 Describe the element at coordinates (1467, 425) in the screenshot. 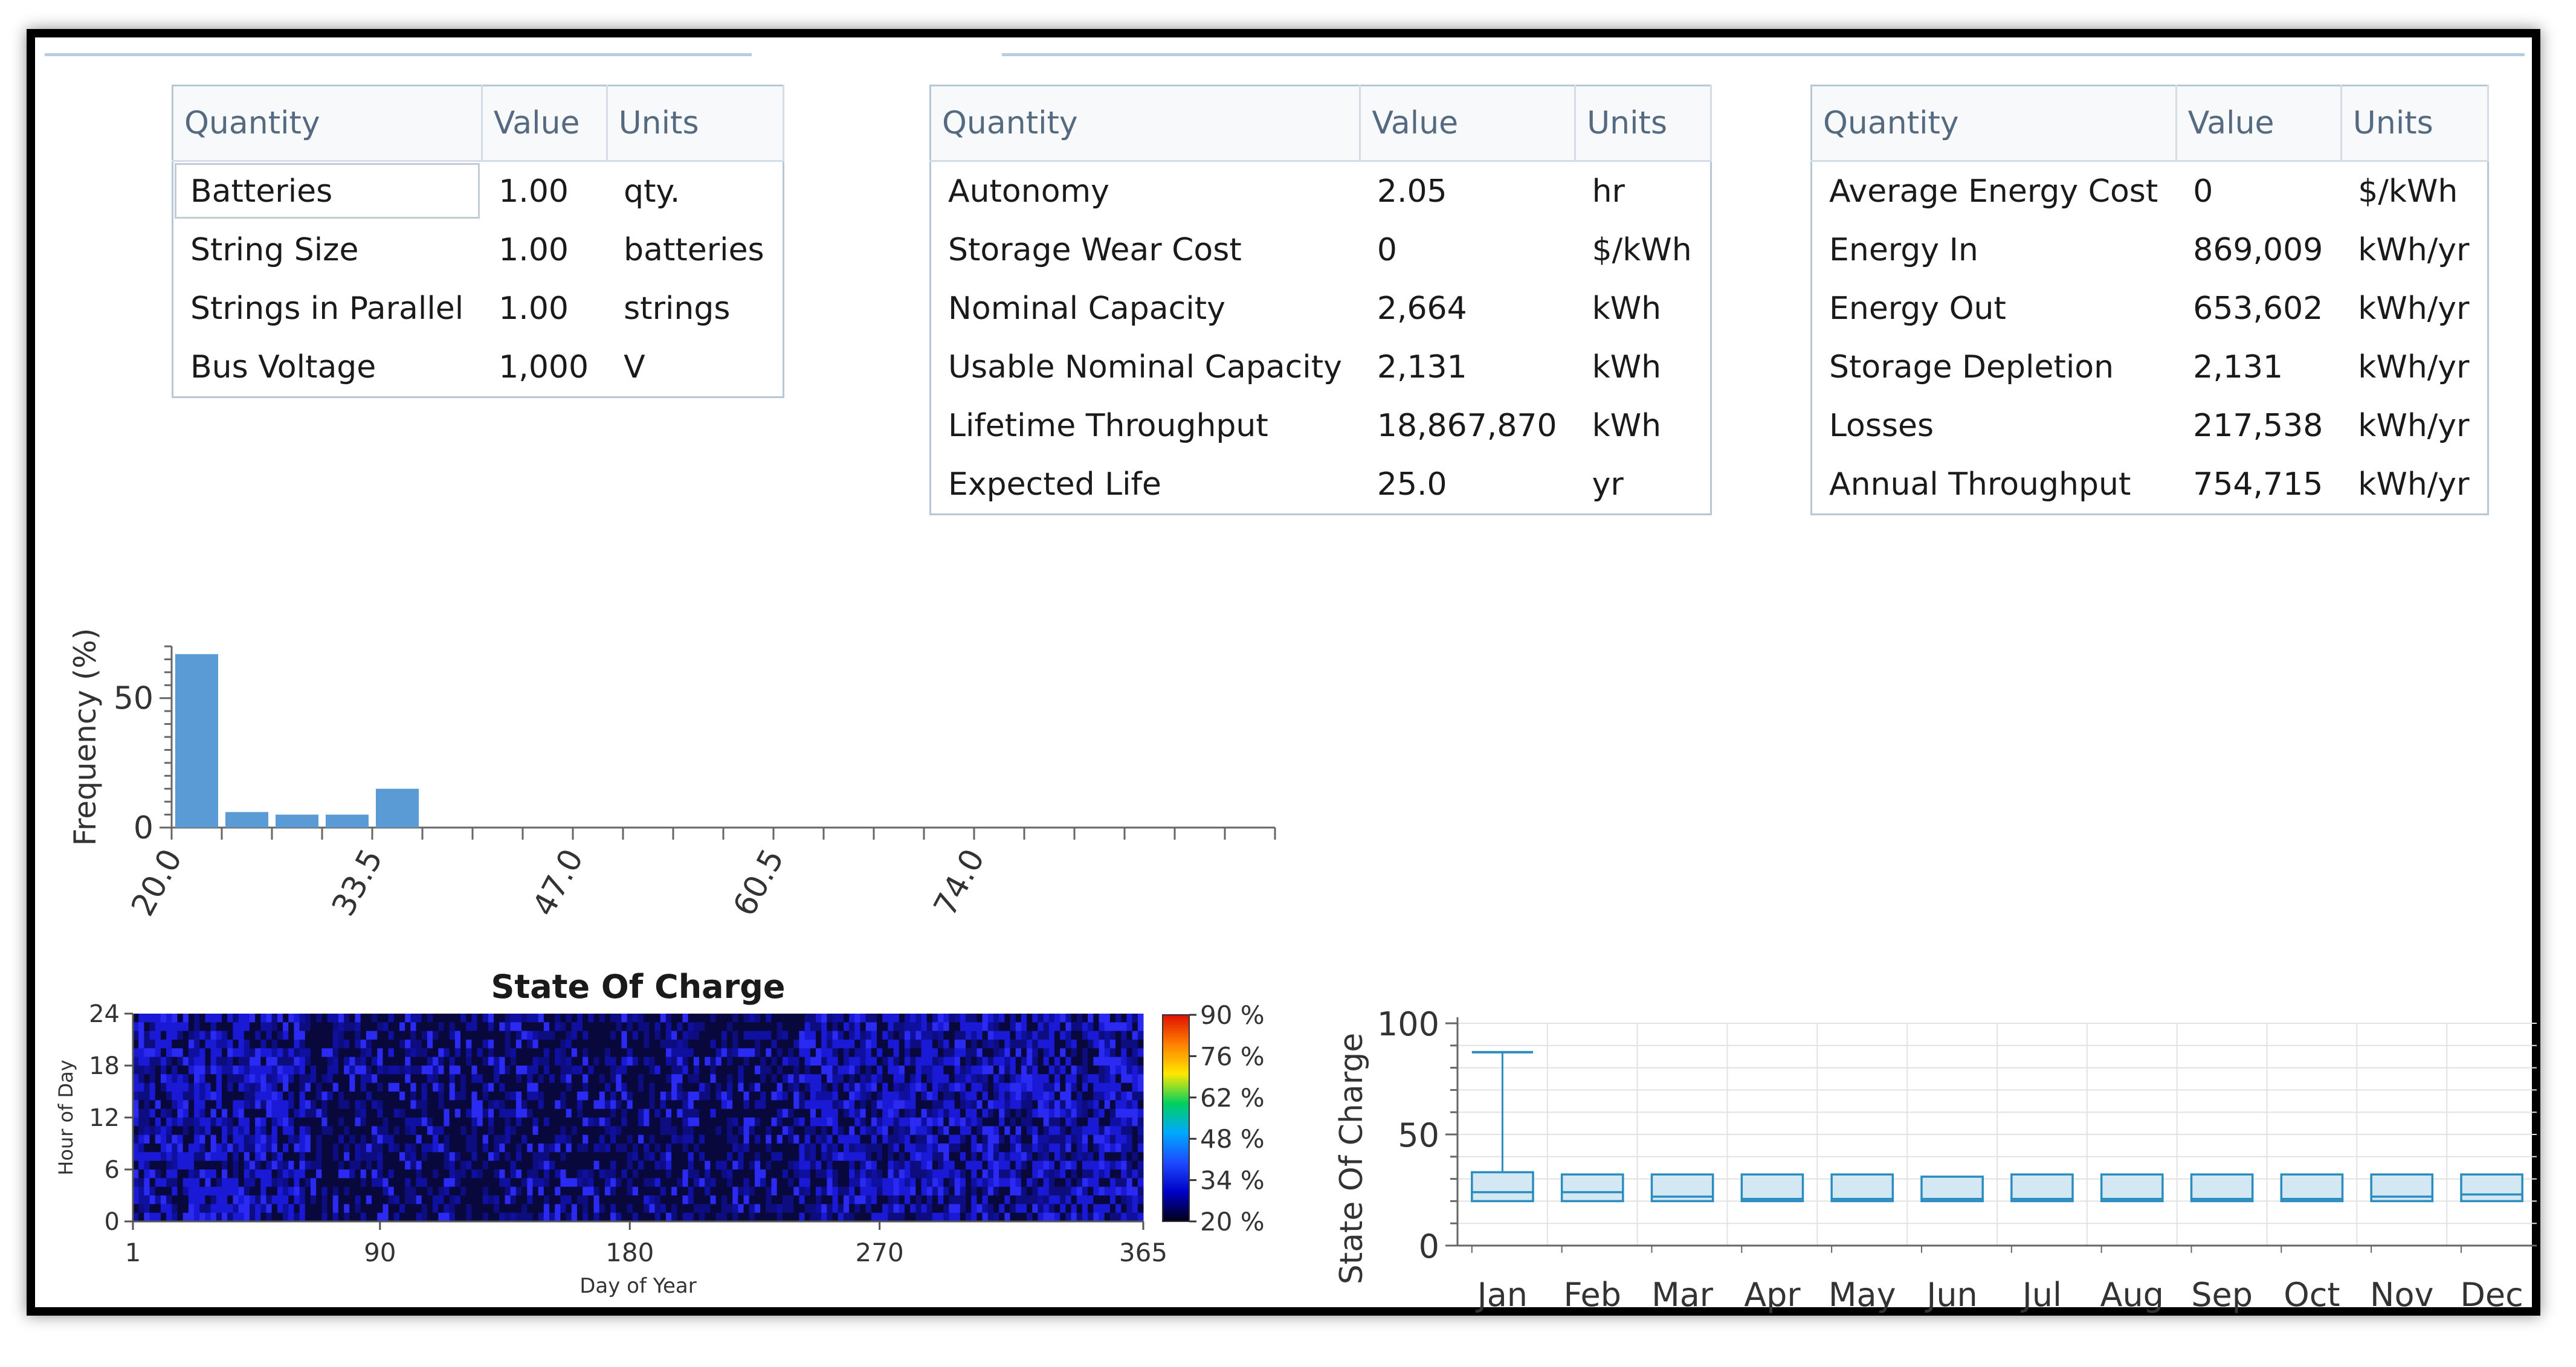

I see `value-cell: 18,867,870` at that location.